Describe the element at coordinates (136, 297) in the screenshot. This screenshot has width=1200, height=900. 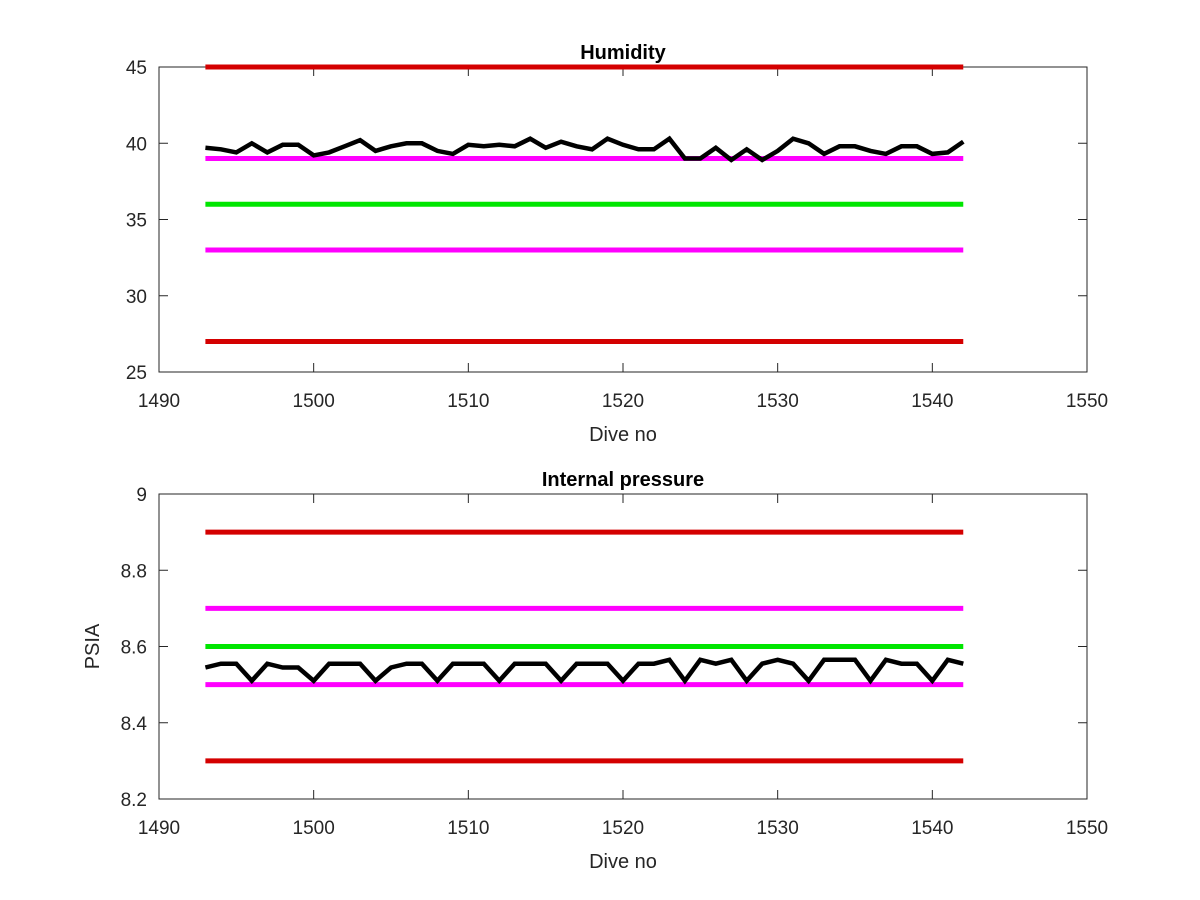
I see `y-tick-label: 30` at that location.